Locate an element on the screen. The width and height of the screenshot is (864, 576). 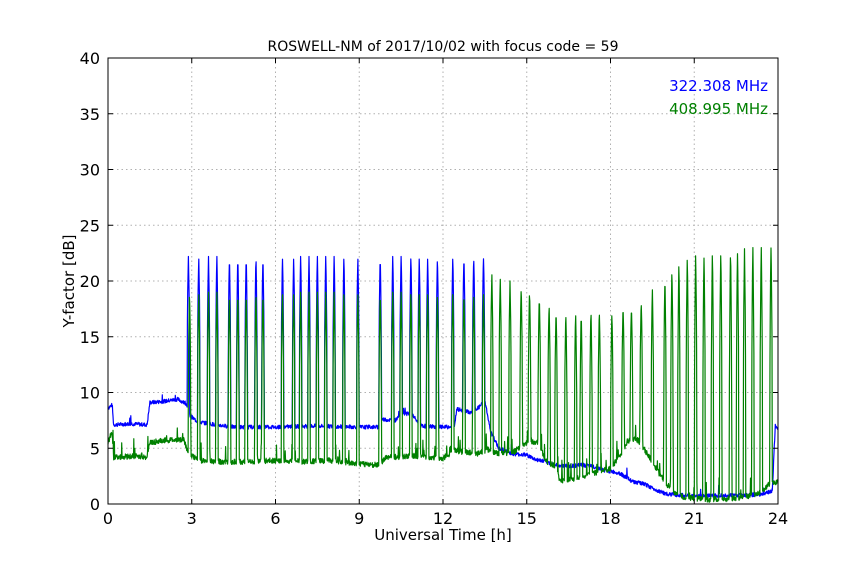
x-axis-label: Universal Time [h] is located at coordinates (443, 535).